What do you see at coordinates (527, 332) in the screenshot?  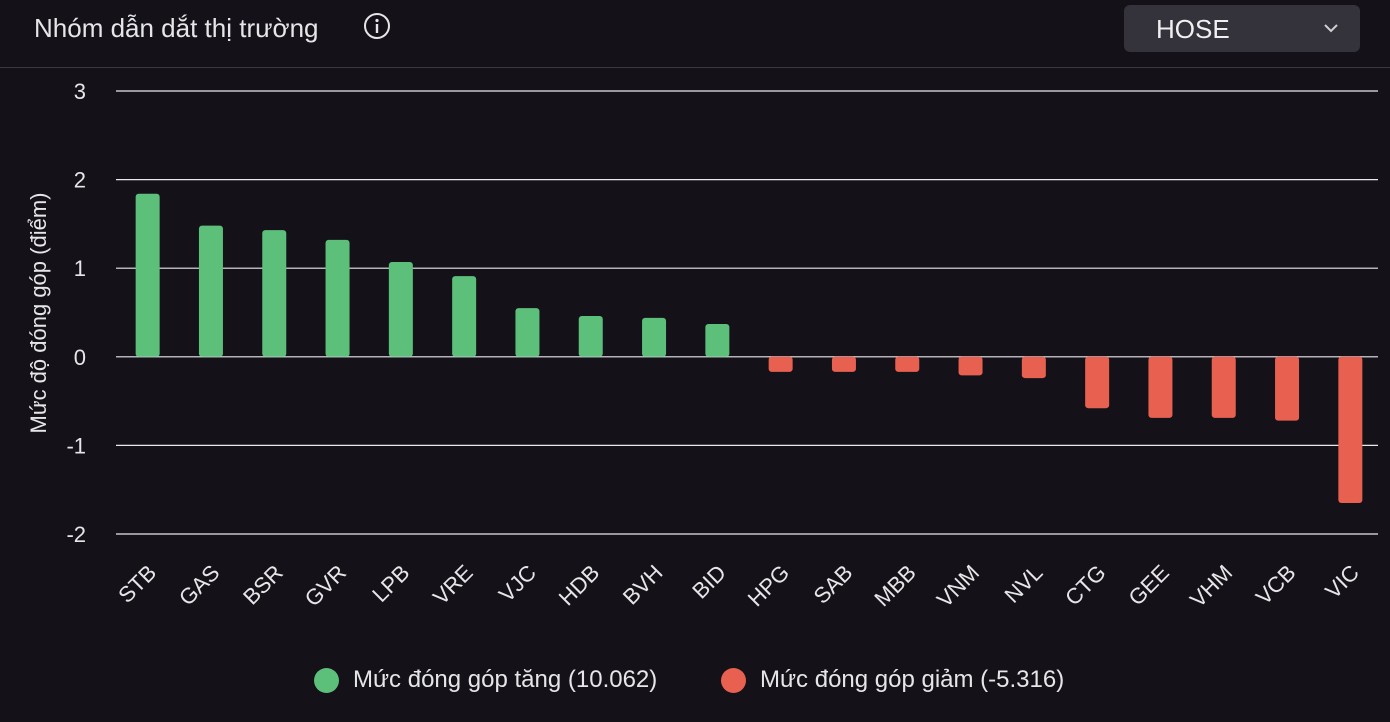 I see `bar-vjc` at bounding box center [527, 332].